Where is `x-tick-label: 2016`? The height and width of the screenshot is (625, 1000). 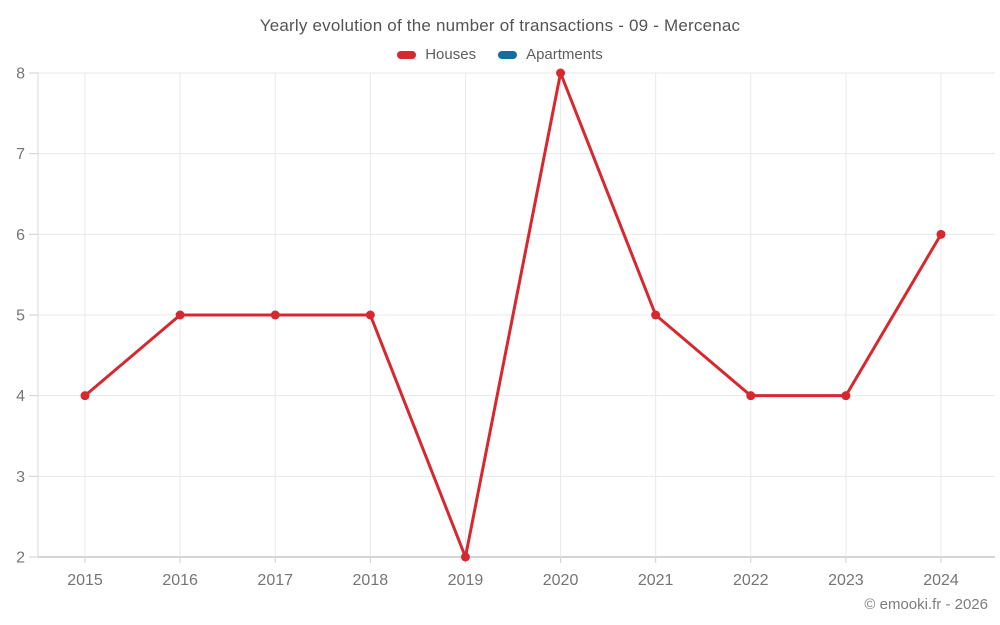 x-tick-label: 2016 is located at coordinates (180, 580).